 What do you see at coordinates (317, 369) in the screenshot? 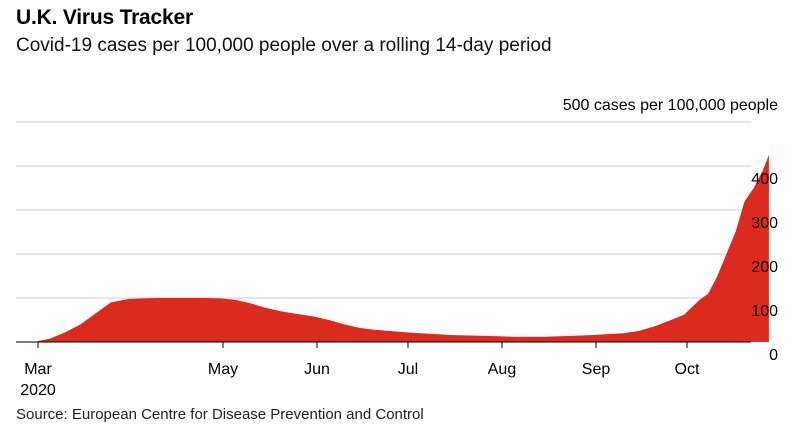
I see `x-tick-label-jun: Jun` at bounding box center [317, 369].